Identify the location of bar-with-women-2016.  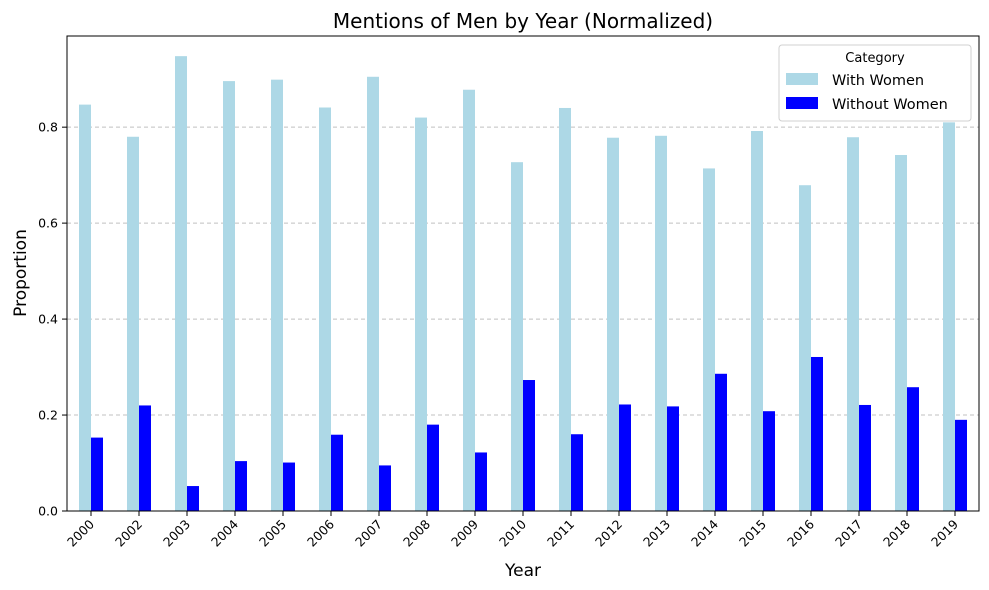
(805, 348).